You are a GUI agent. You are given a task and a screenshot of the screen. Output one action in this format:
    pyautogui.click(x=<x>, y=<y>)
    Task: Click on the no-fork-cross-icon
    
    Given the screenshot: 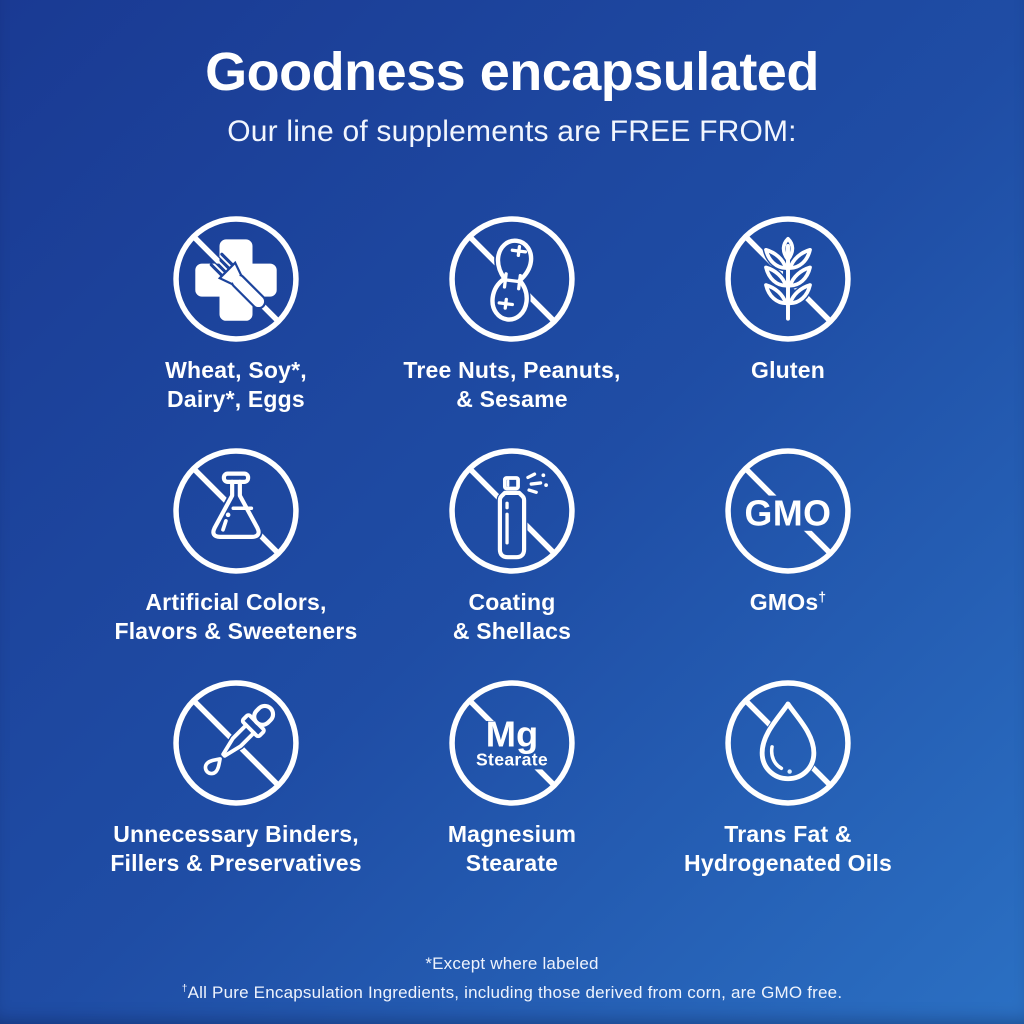 What is the action you would take?
    pyautogui.click(x=236, y=279)
    